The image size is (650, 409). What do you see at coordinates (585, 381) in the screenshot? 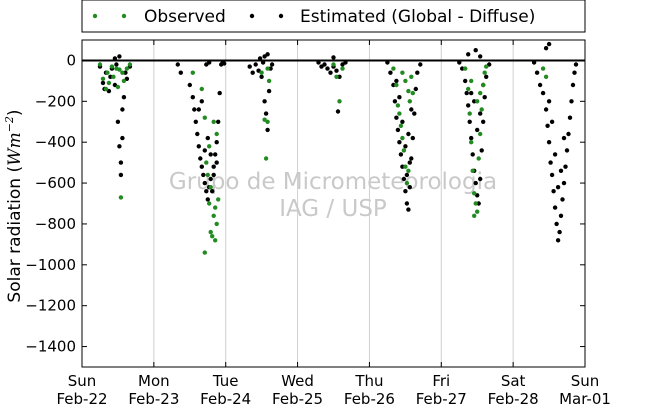
I see `x-tick-label-weekday: Sun` at bounding box center [585, 381].